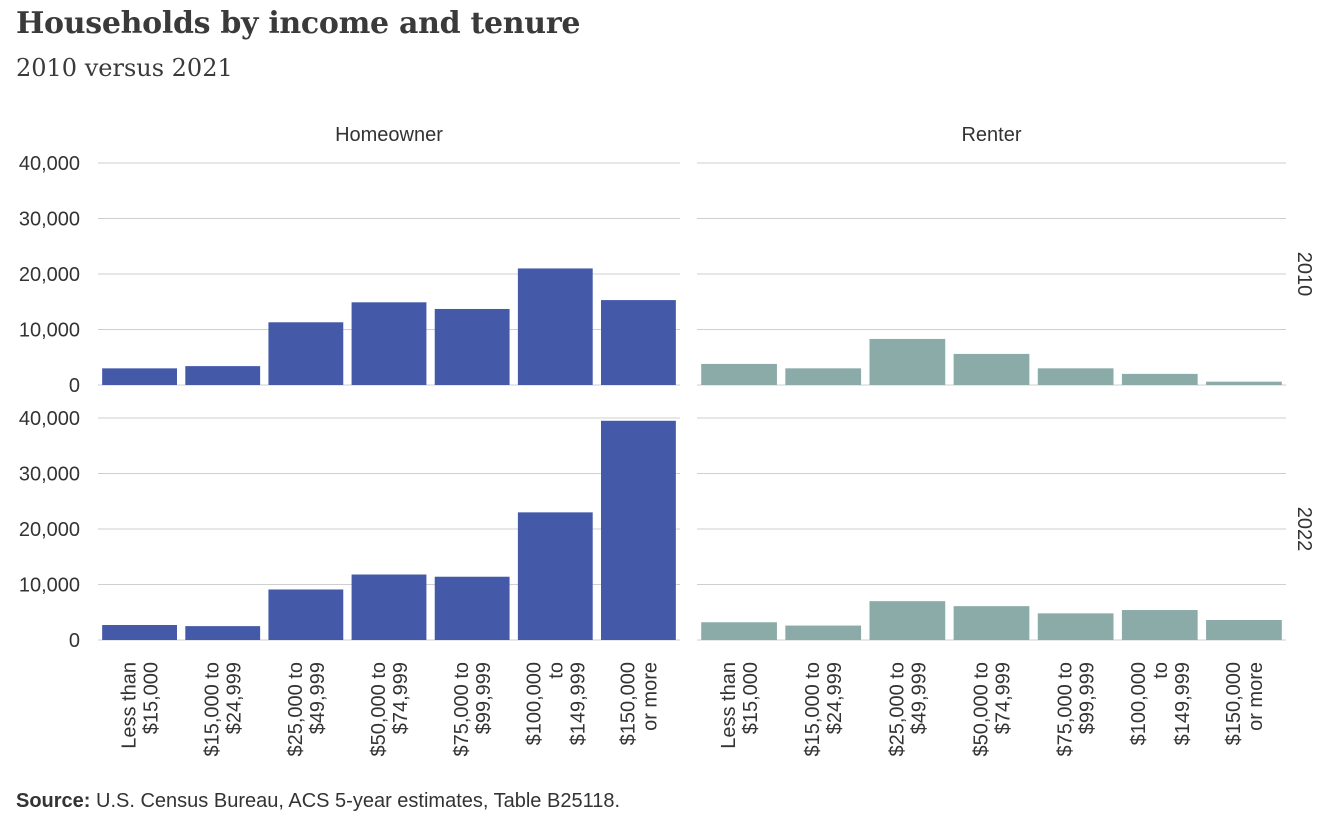 The image size is (1344, 830). Describe the element at coordinates (53, 801) in the screenshot. I see `source-label: Source:` at that location.